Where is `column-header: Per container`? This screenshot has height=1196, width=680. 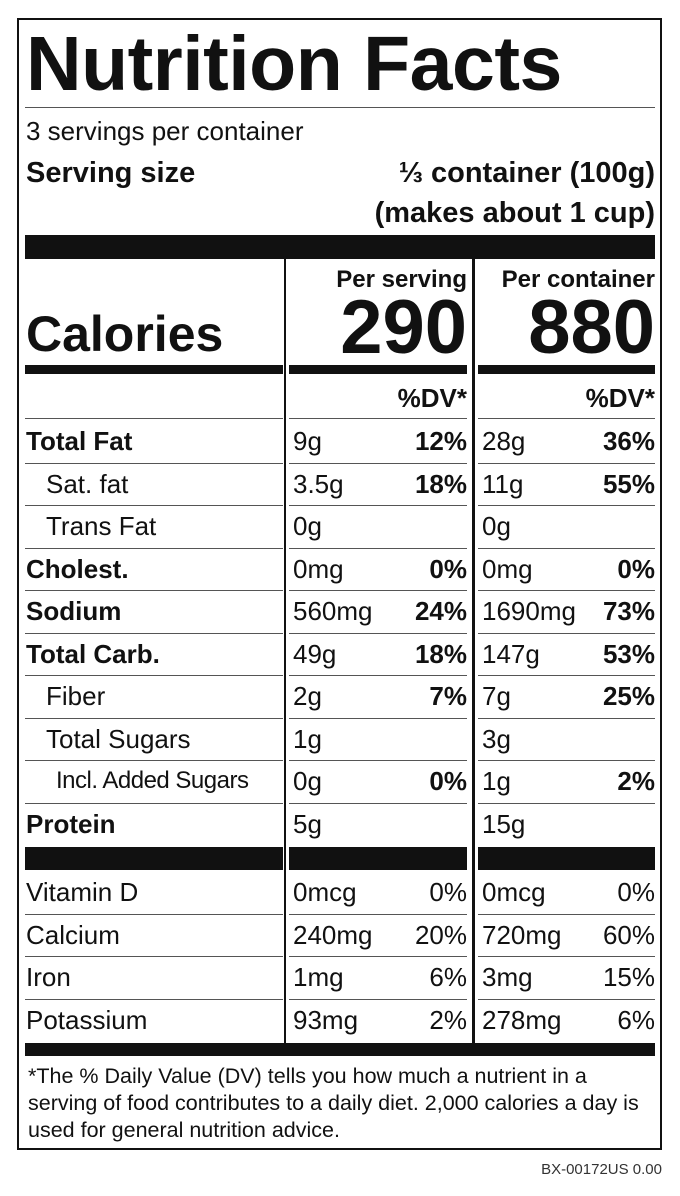 column-header: Per container is located at coordinates (578, 279).